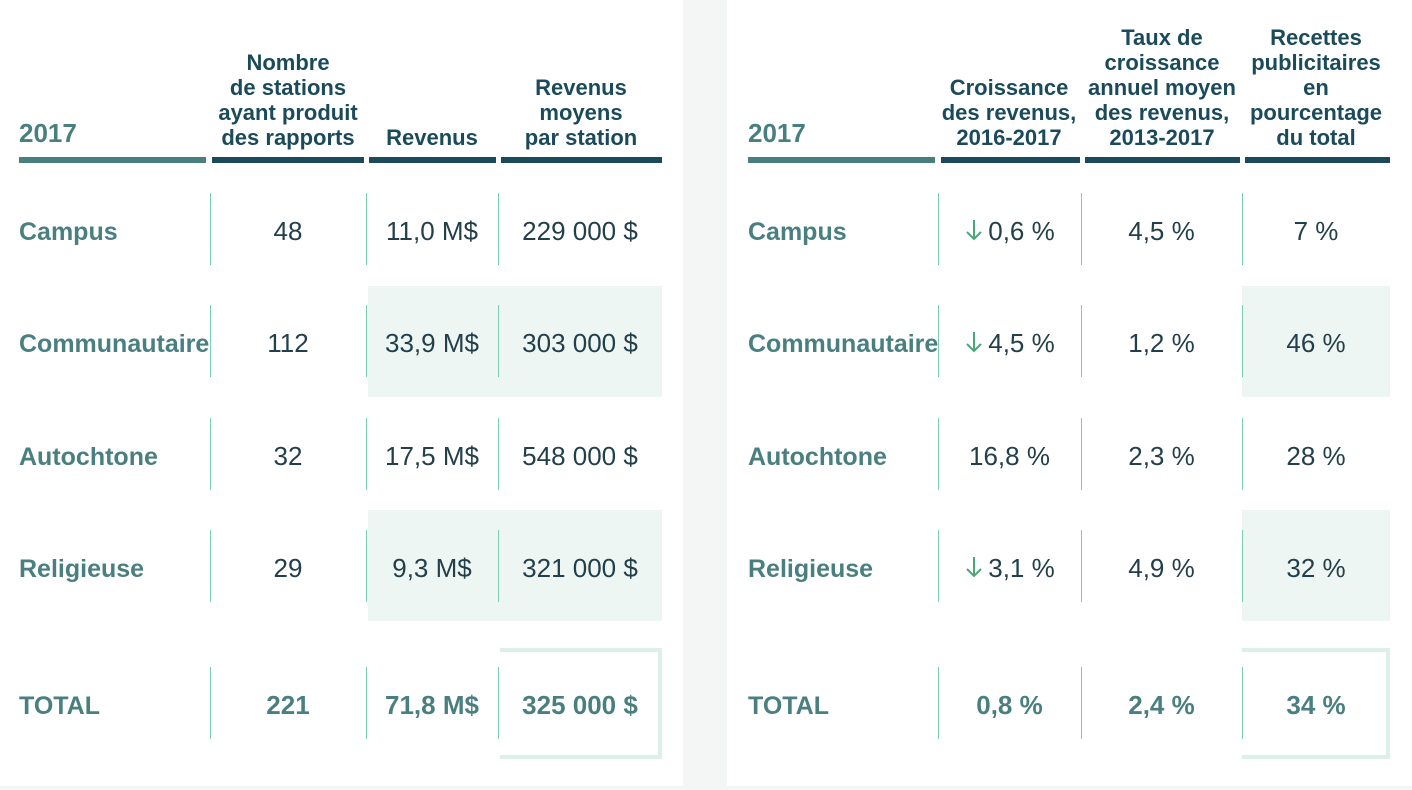  I want to click on cell-stations: 32, so click(288, 456).